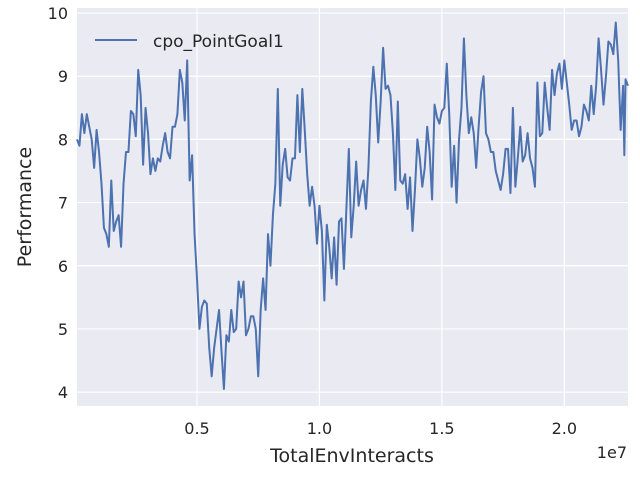 The height and width of the screenshot is (480, 640). I want to click on y-tick-label: 5, so click(63, 329).